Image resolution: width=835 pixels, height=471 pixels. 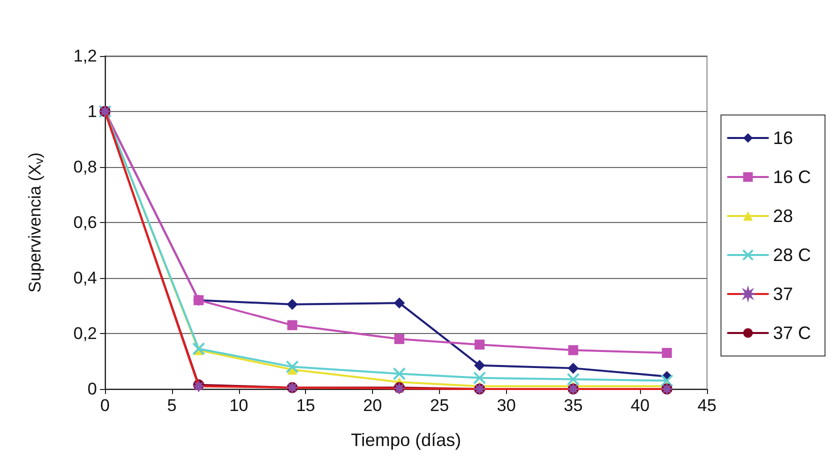 I want to click on legend-label: 28 C, so click(x=792, y=255).